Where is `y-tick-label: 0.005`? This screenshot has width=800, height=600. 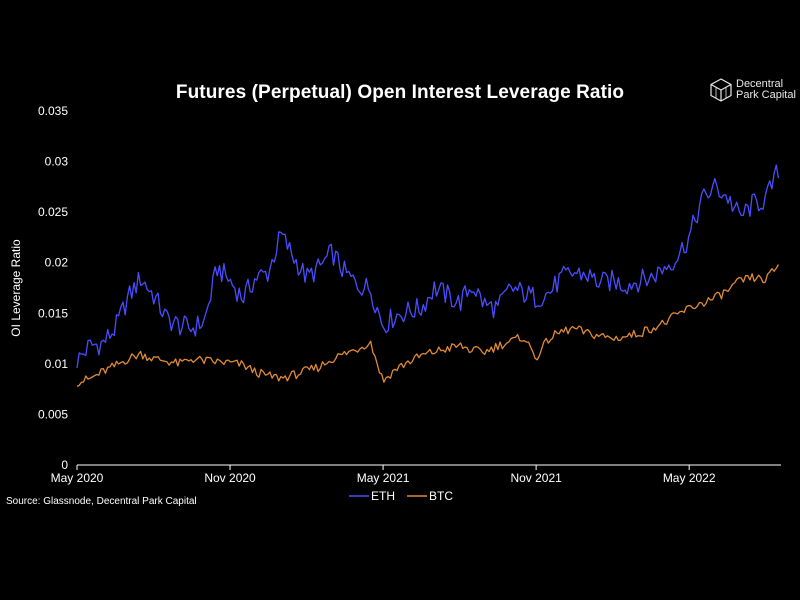
y-tick-label: 0.005 is located at coordinates (53, 414).